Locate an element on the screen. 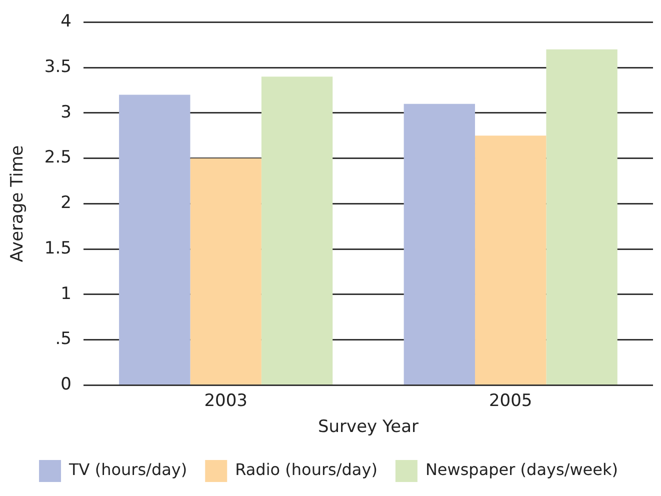 This screenshot has height=496, width=661. y-tick-label: 2.5 is located at coordinates (58, 158).